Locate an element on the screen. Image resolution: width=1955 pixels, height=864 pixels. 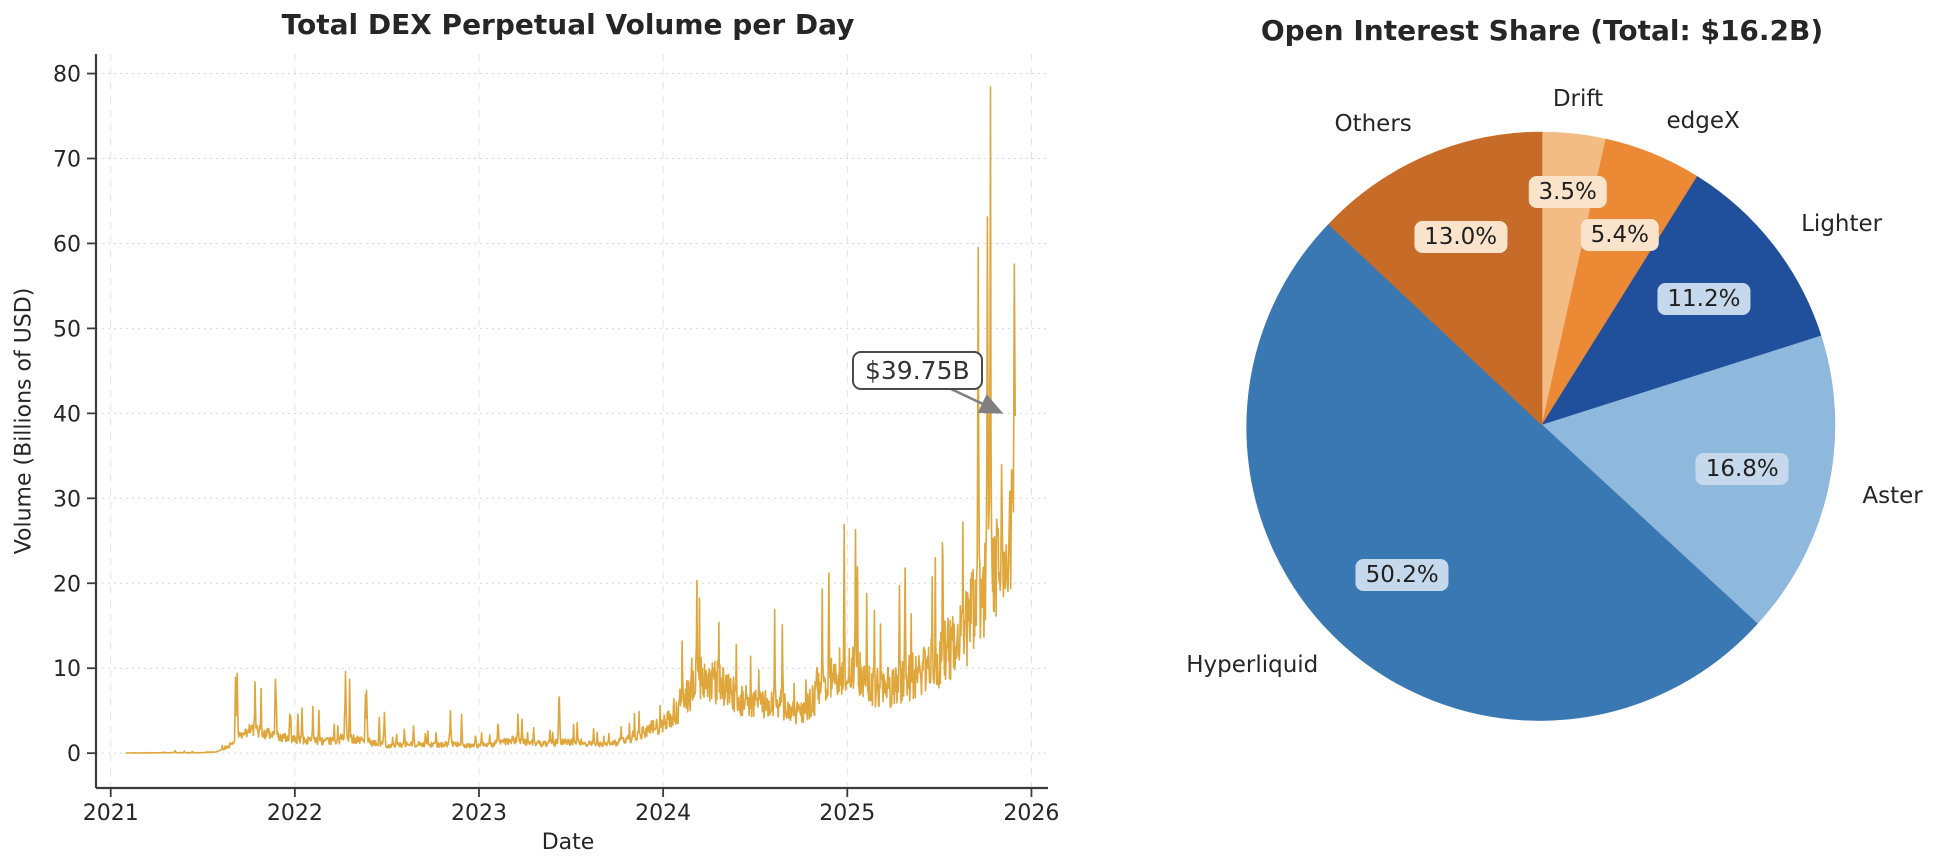
y-tick-label: 20 is located at coordinates (67, 584).